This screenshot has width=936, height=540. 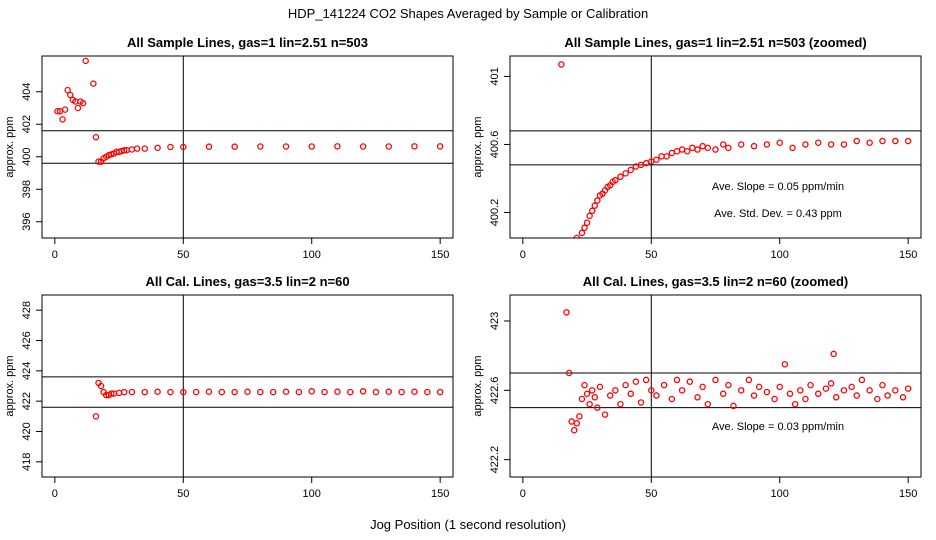 I want to click on y-tick-label: 428, so click(x=27, y=310).